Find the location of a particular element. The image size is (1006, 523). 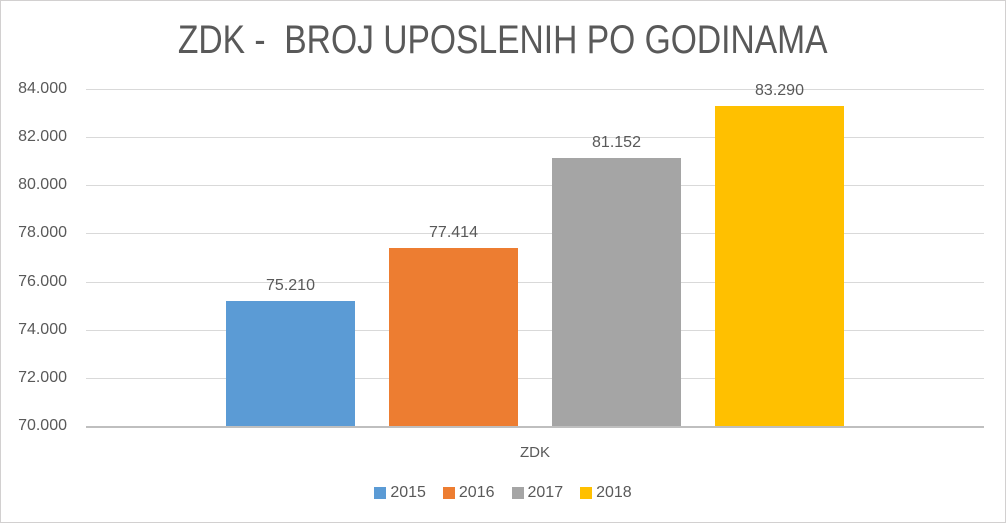

legend-item-2018: 2018 is located at coordinates (606, 493).